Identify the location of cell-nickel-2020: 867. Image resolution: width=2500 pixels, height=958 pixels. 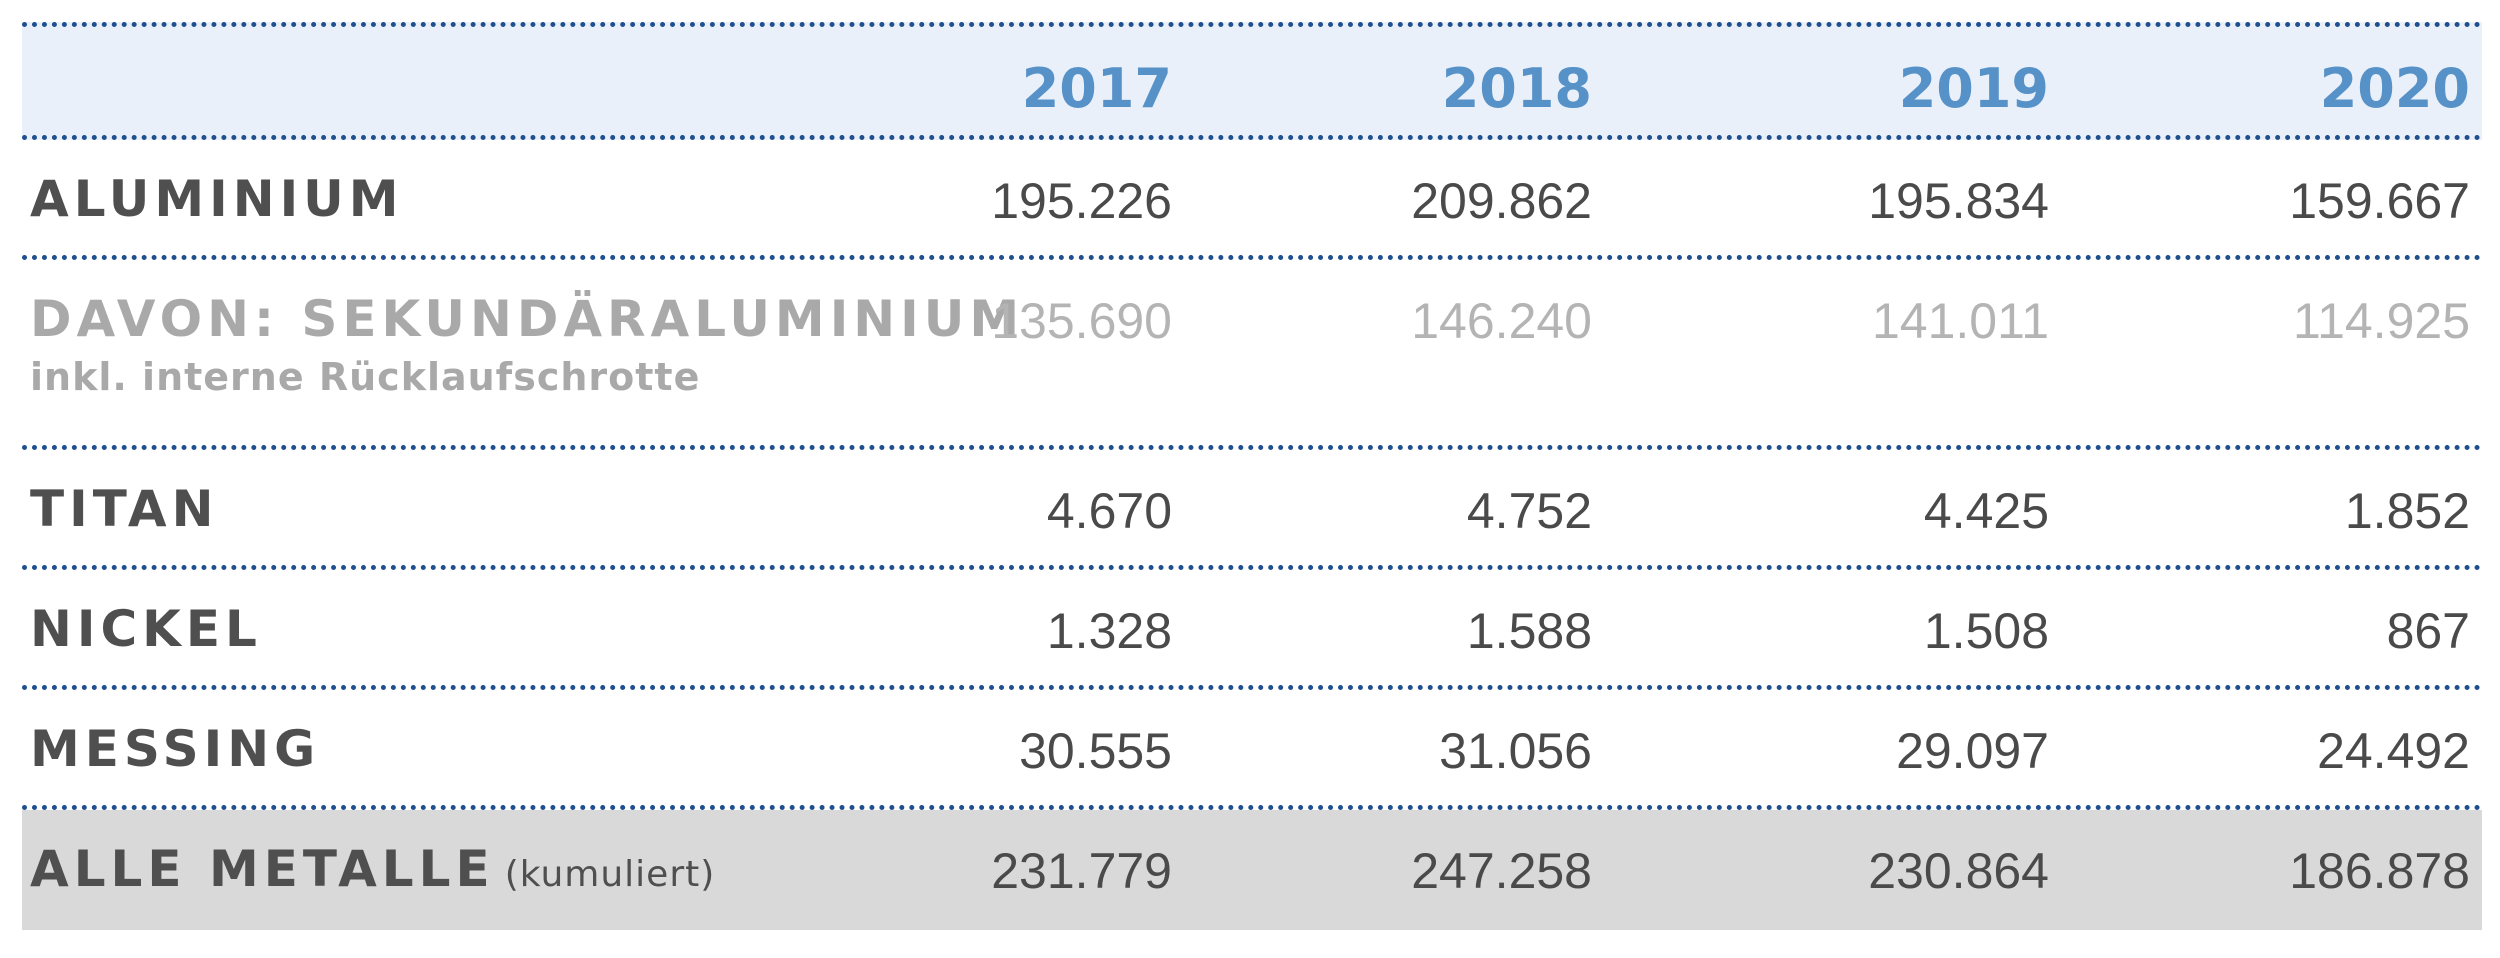
(2428, 631).